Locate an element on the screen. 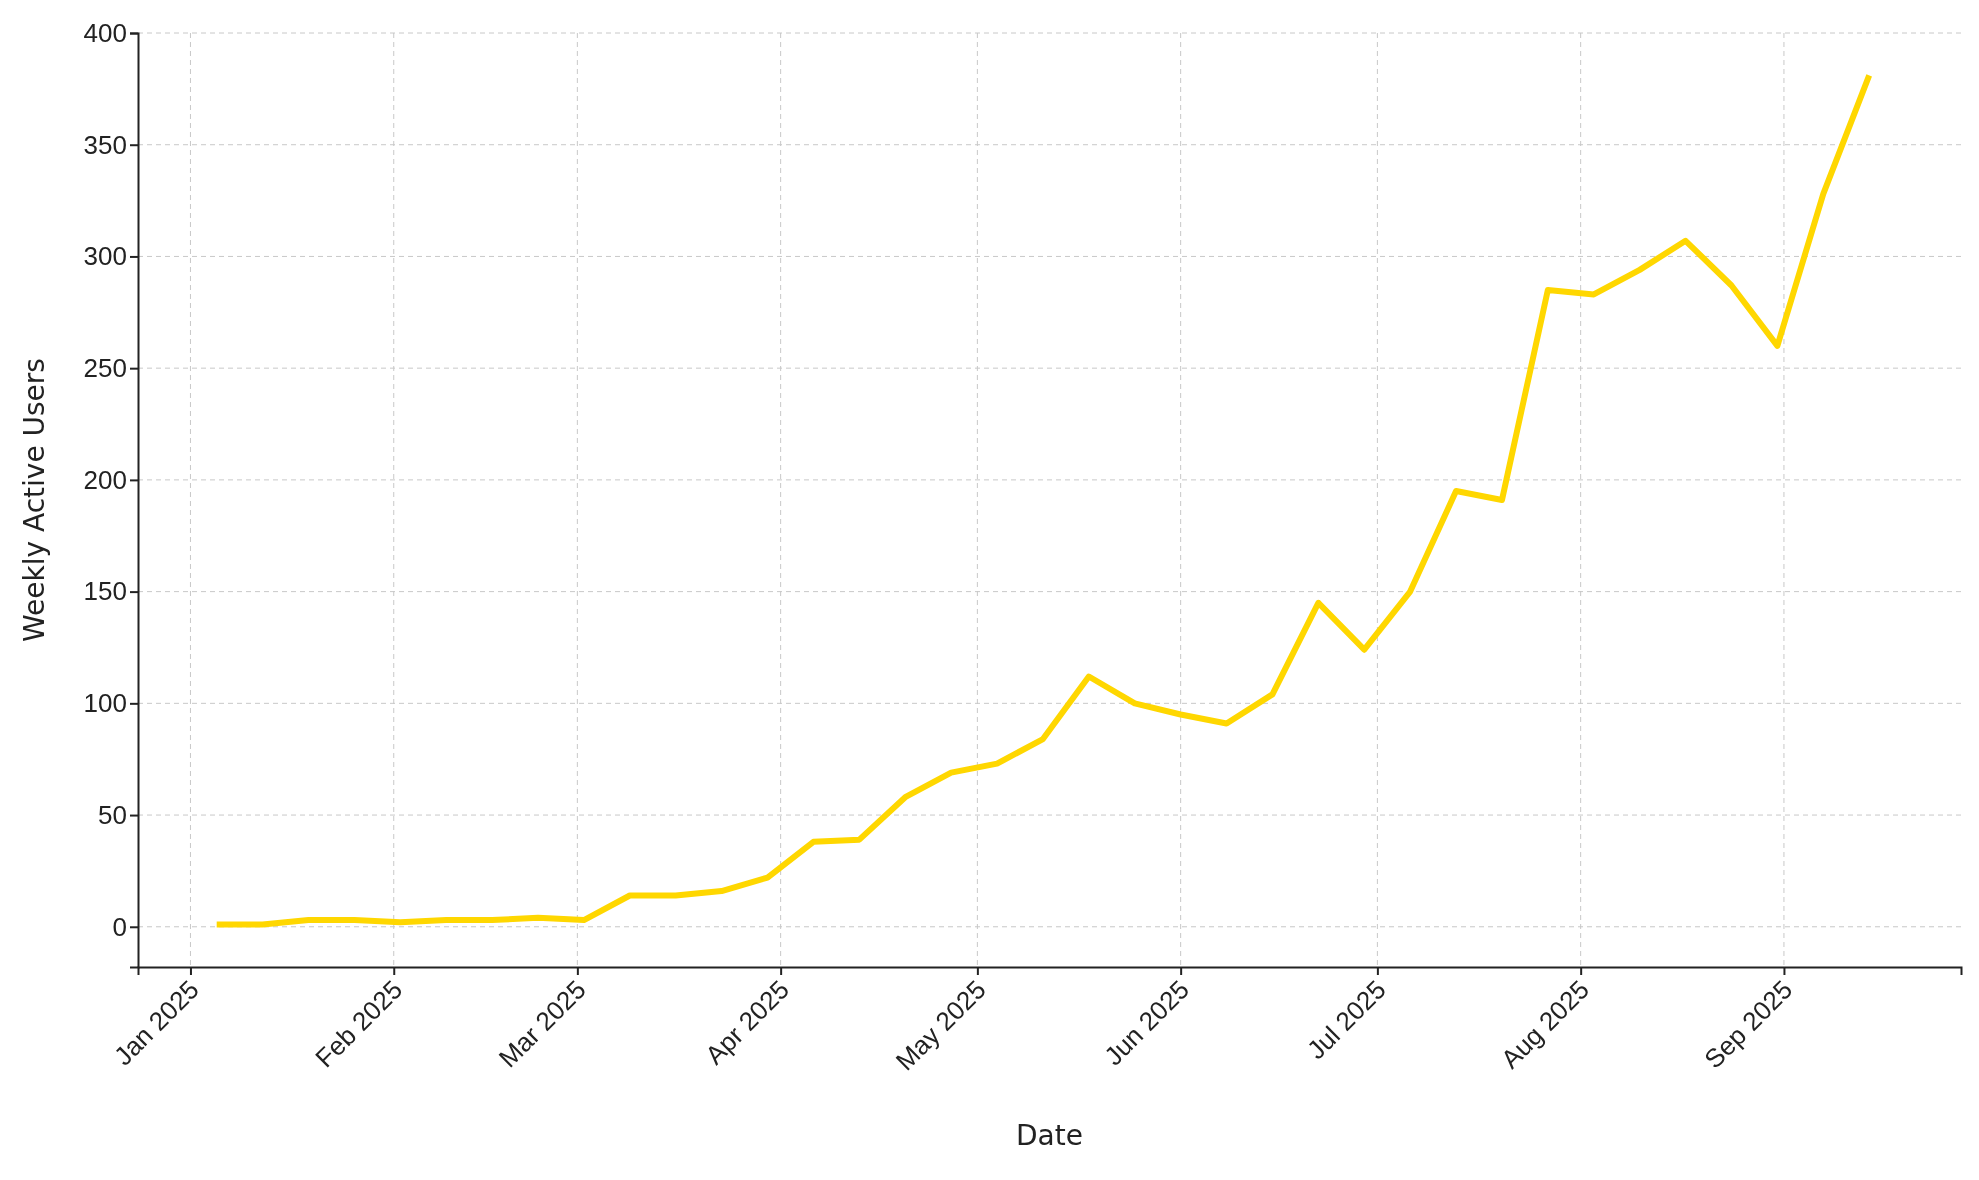 The width and height of the screenshot is (1979, 1180). y-tick-label: 200 is located at coordinates (105, 479).